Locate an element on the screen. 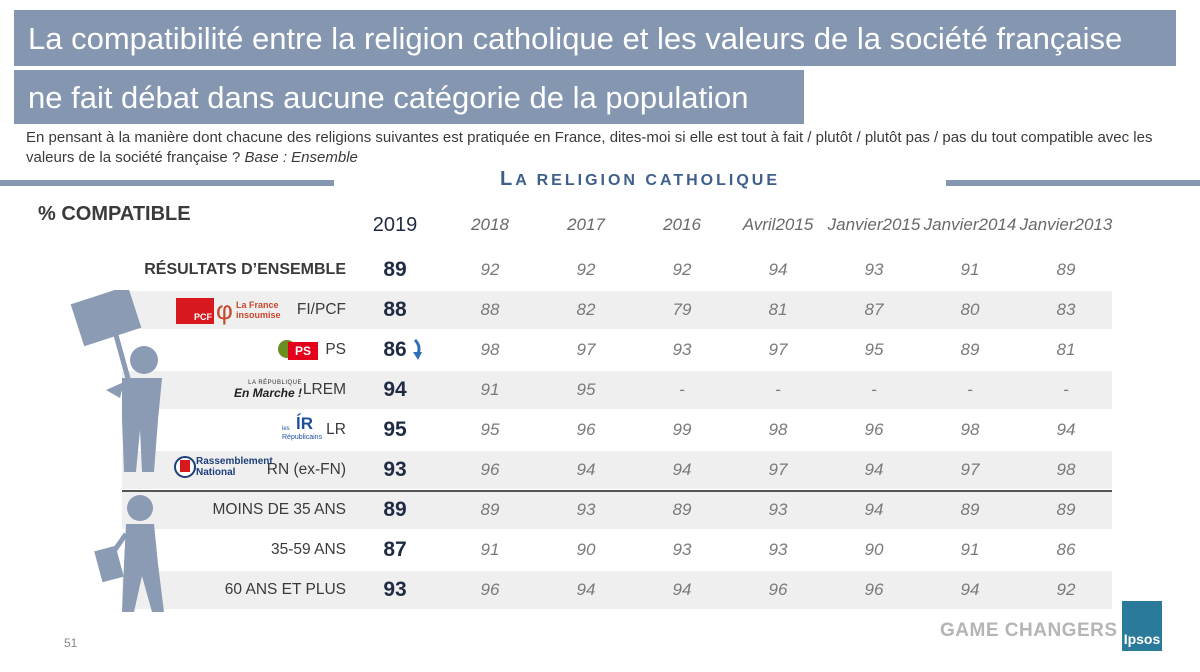  rn-logo: Rassemblement National is located at coordinates (223, 468).